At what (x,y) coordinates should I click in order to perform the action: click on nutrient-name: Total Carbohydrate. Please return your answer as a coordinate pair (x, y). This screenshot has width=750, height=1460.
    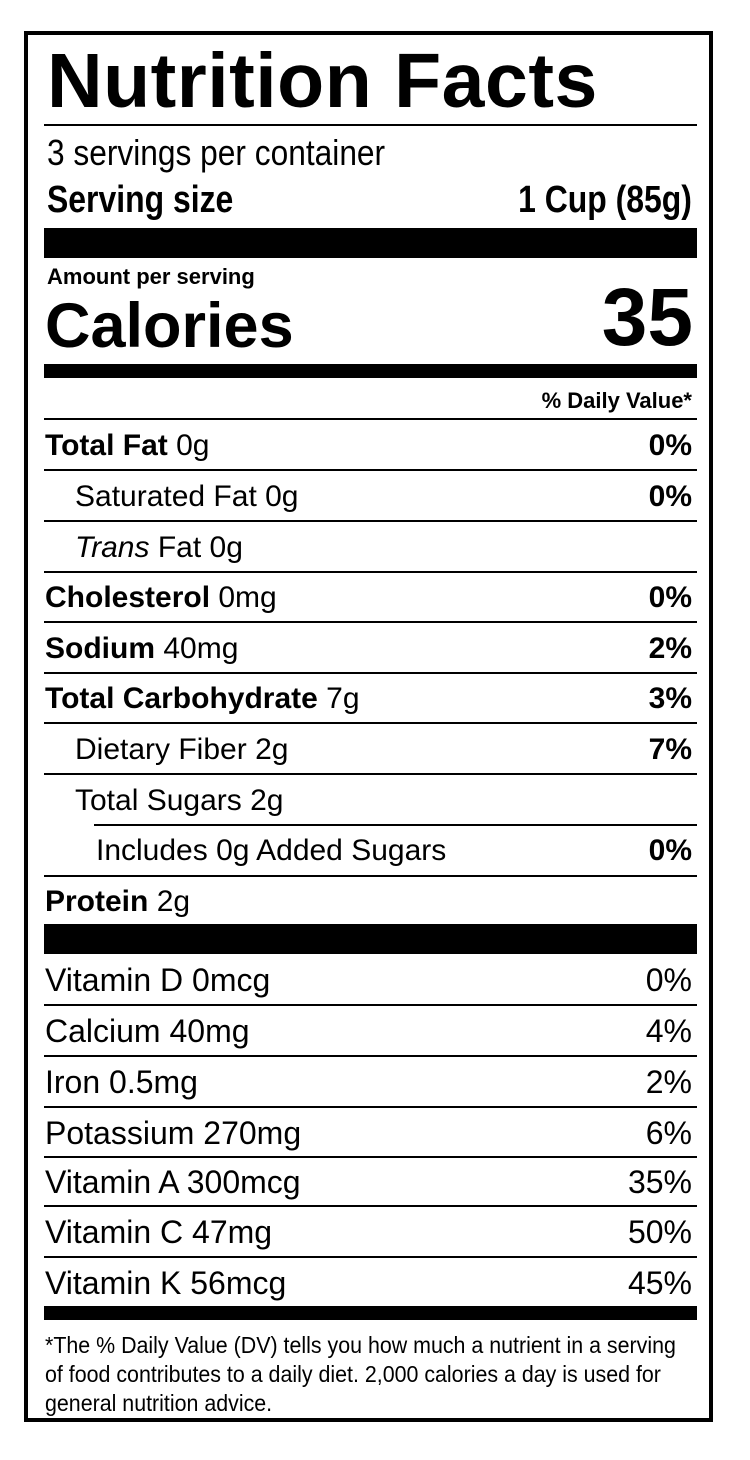
    Looking at the image, I should click on (181, 698).